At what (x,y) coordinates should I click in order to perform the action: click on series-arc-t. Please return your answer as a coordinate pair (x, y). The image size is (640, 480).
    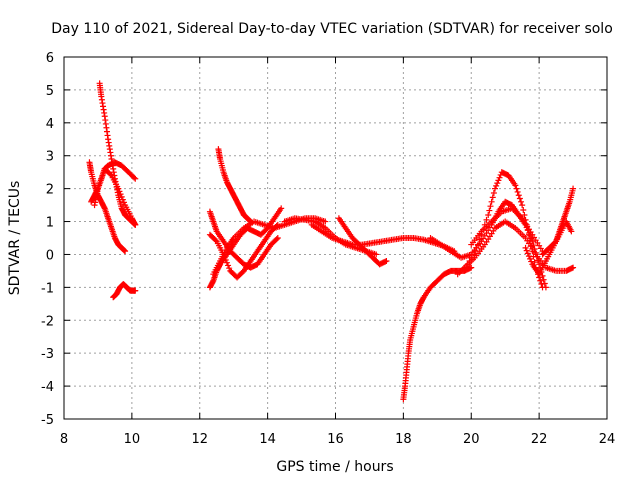
    Looking at the image, I should click on (507, 230).